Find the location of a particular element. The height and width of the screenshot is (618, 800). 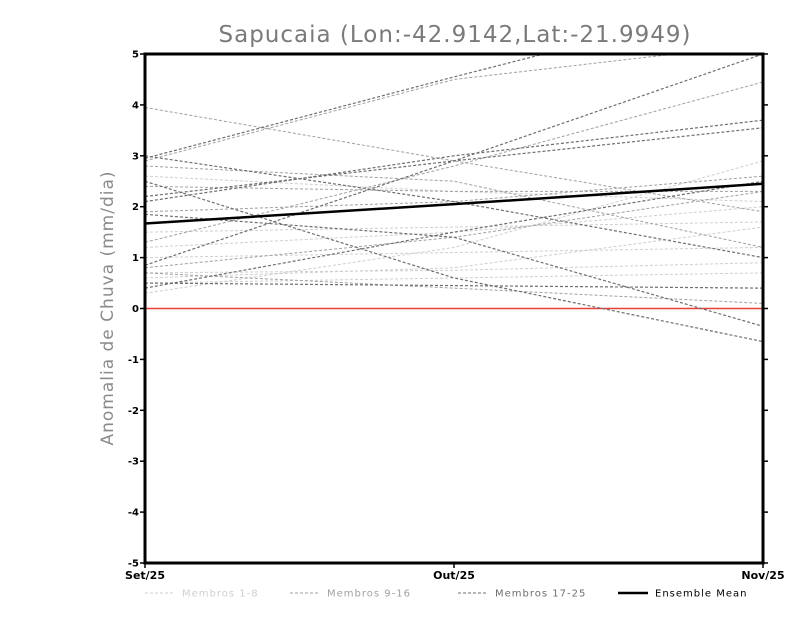

y-tick-label: 4 is located at coordinates (135, 105).